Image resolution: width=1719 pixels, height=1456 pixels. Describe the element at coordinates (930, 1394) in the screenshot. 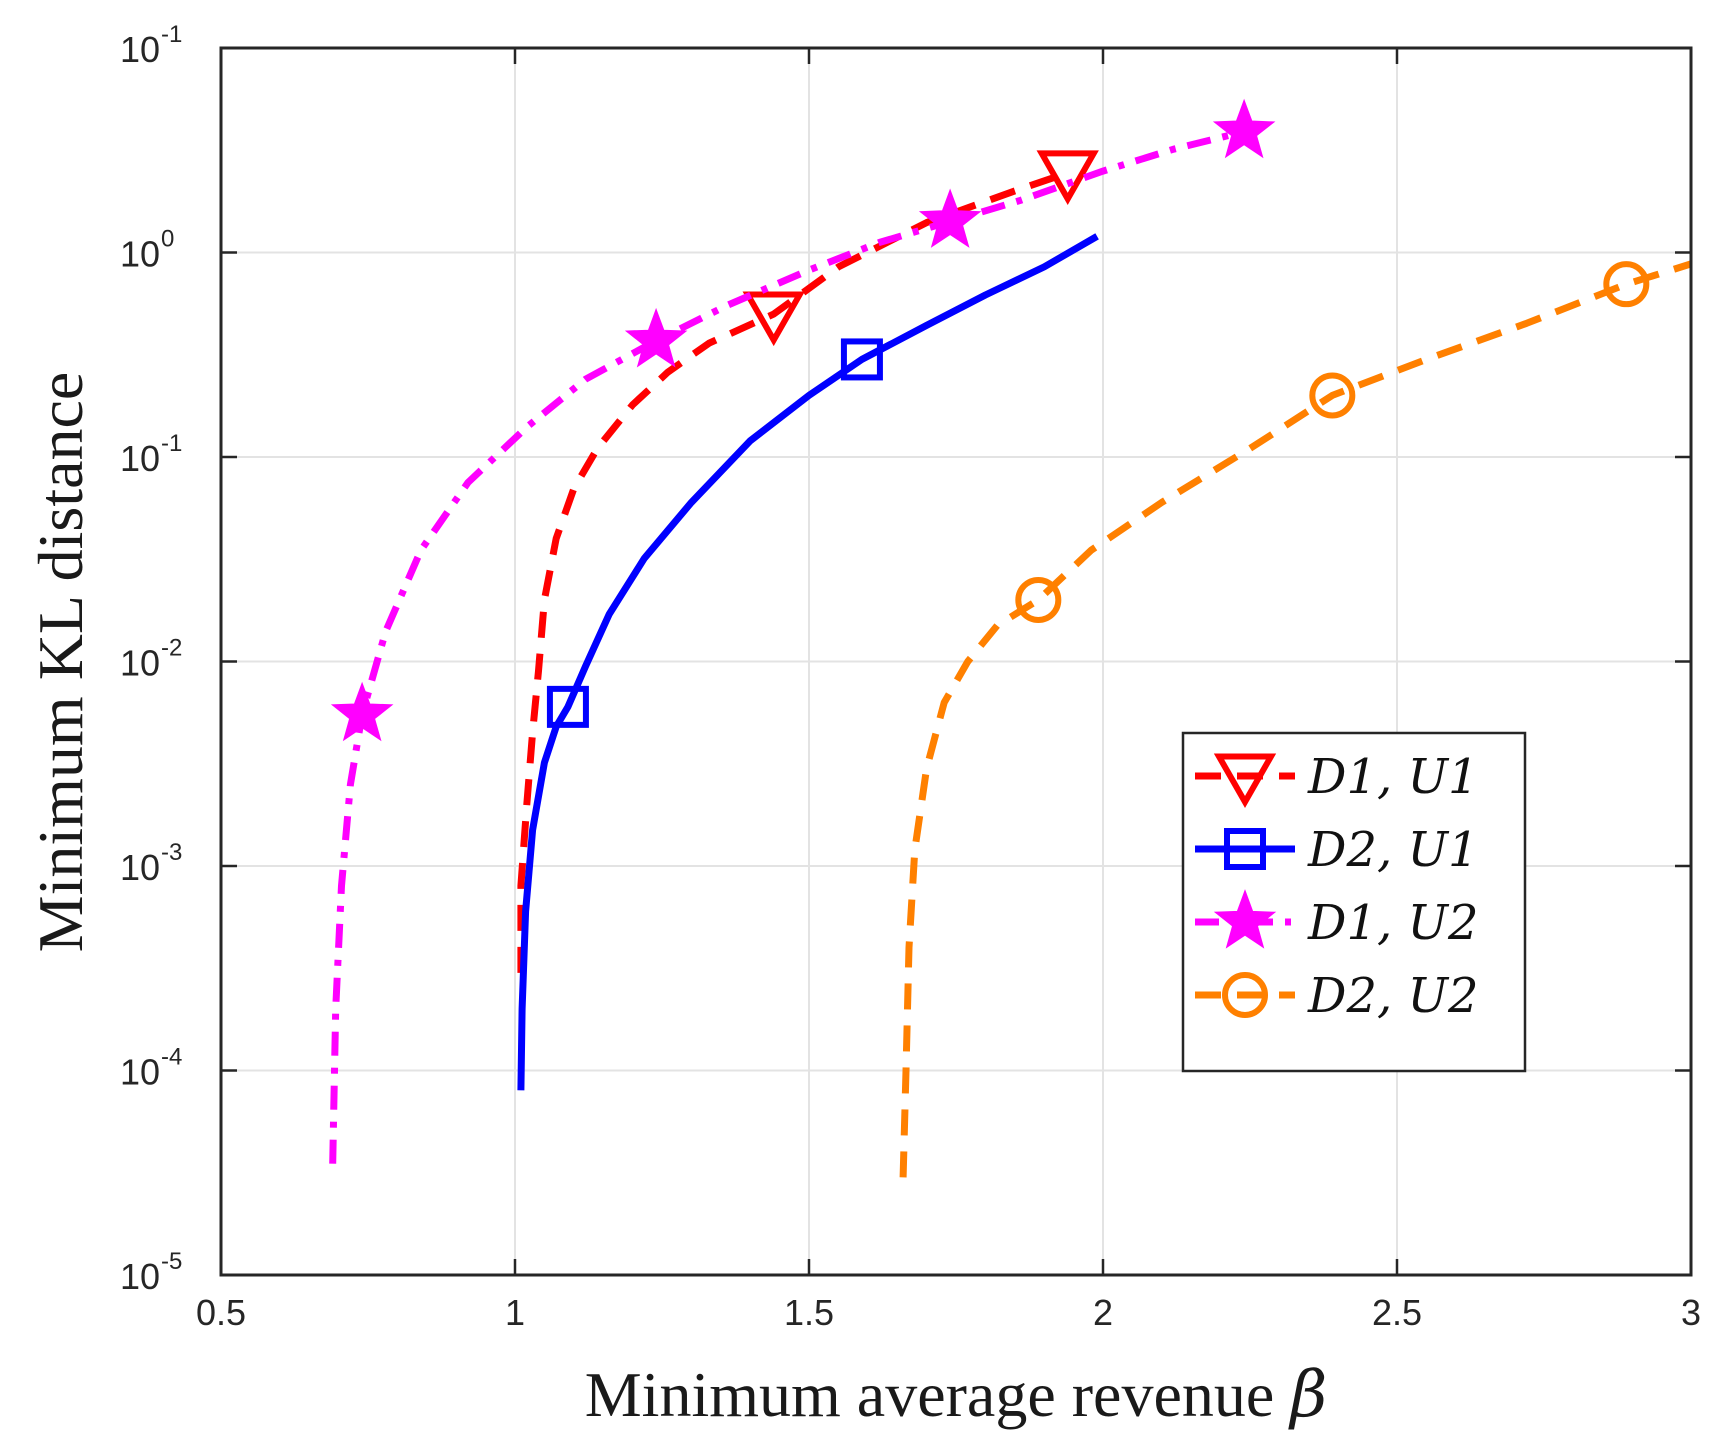

I see `x-axis-title-text: Minimum average revenue` at that location.